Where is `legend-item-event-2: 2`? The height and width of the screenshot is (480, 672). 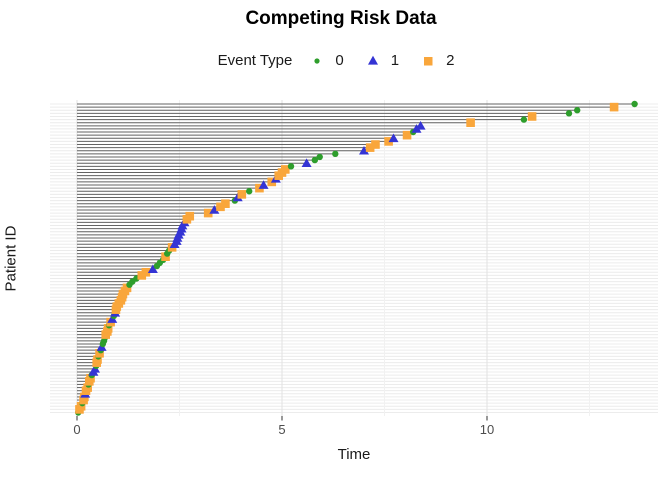 legend-item-event-2: 2 is located at coordinates (437, 60).